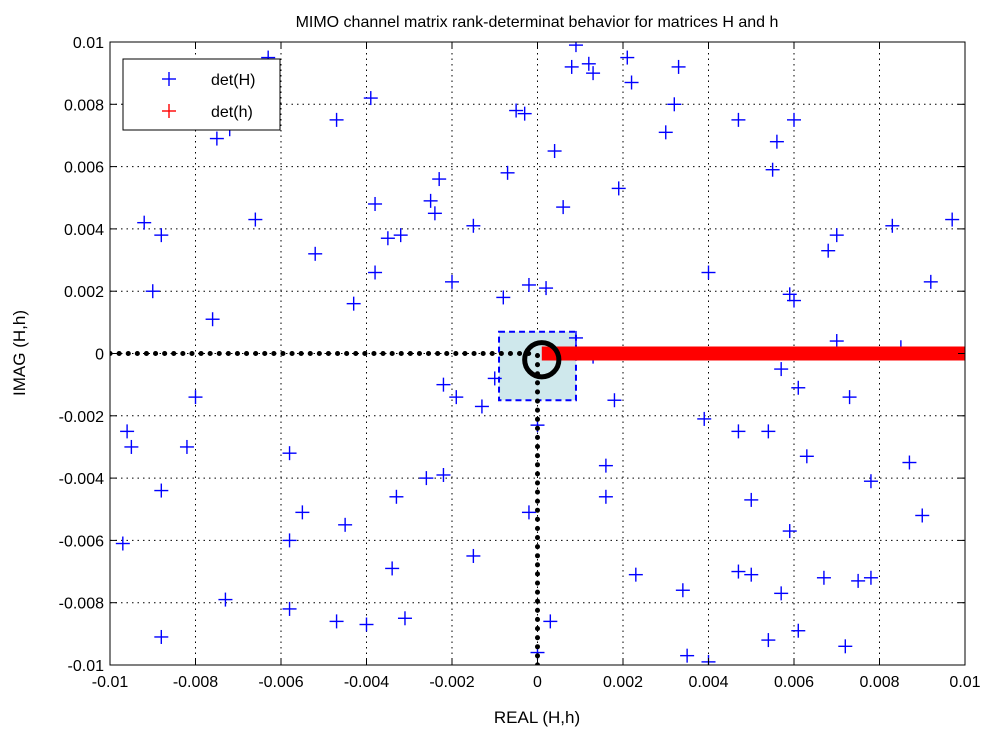 The height and width of the screenshot is (735, 992). What do you see at coordinates (110, 682) in the screenshot?
I see `x-tick-label: -0.01` at bounding box center [110, 682].